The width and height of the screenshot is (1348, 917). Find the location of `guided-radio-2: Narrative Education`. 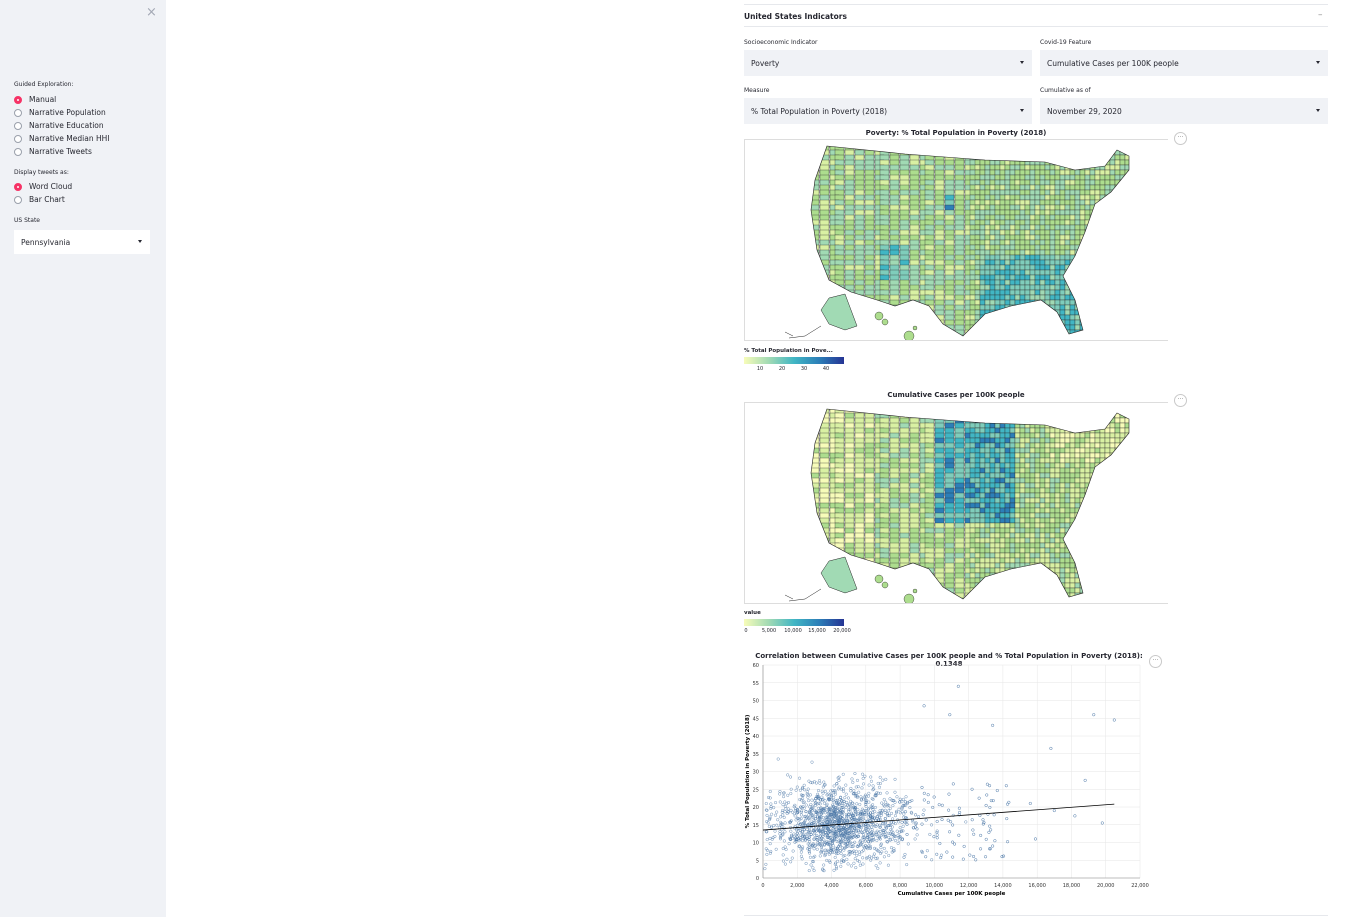

guided-radio-2: Narrative Education is located at coordinates (59, 125).